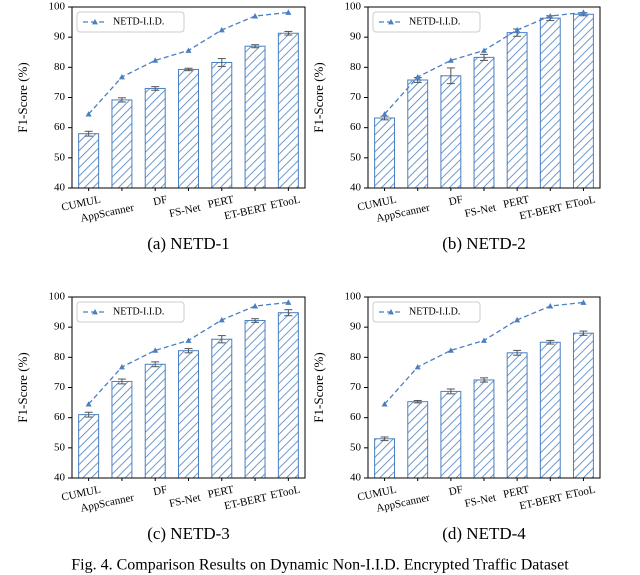 Image resolution: width=640 pixels, height=575 pixels. I want to click on subplot-caption: (c) NETD-3, so click(188, 533).